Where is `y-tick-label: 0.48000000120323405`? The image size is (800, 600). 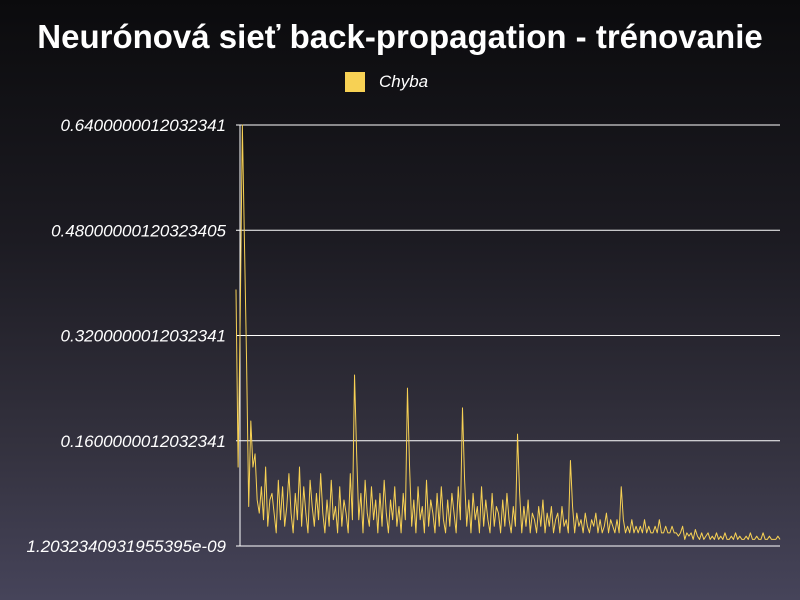
y-tick-label: 0.48000000120323405 is located at coordinates (138, 230).